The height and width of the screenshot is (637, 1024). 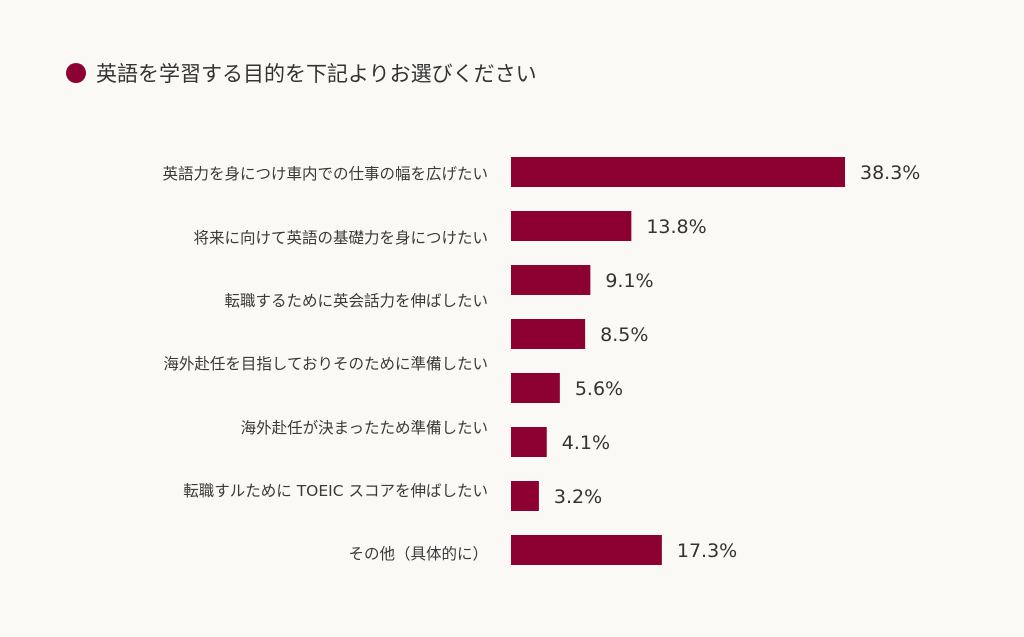 I want to click on bullet-dot-icon, so click(x=76, y=73).